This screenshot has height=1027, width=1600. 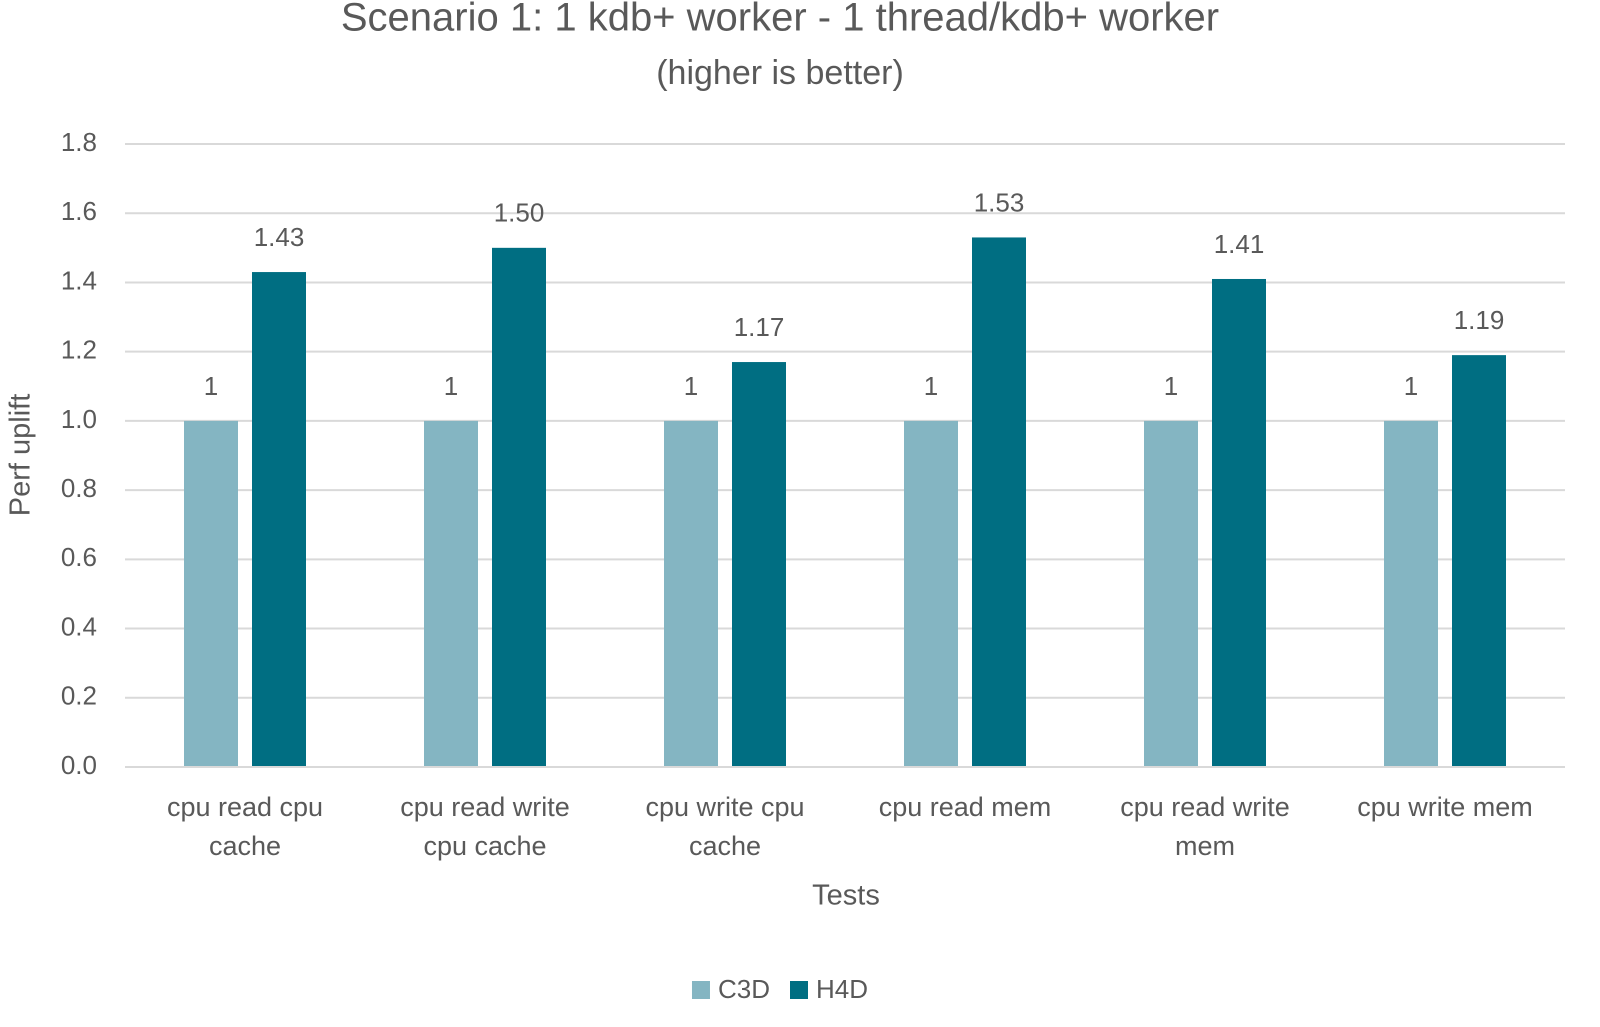 I want to click on x-tick-label: cpu read write mem, so click(x=1205, y=826).